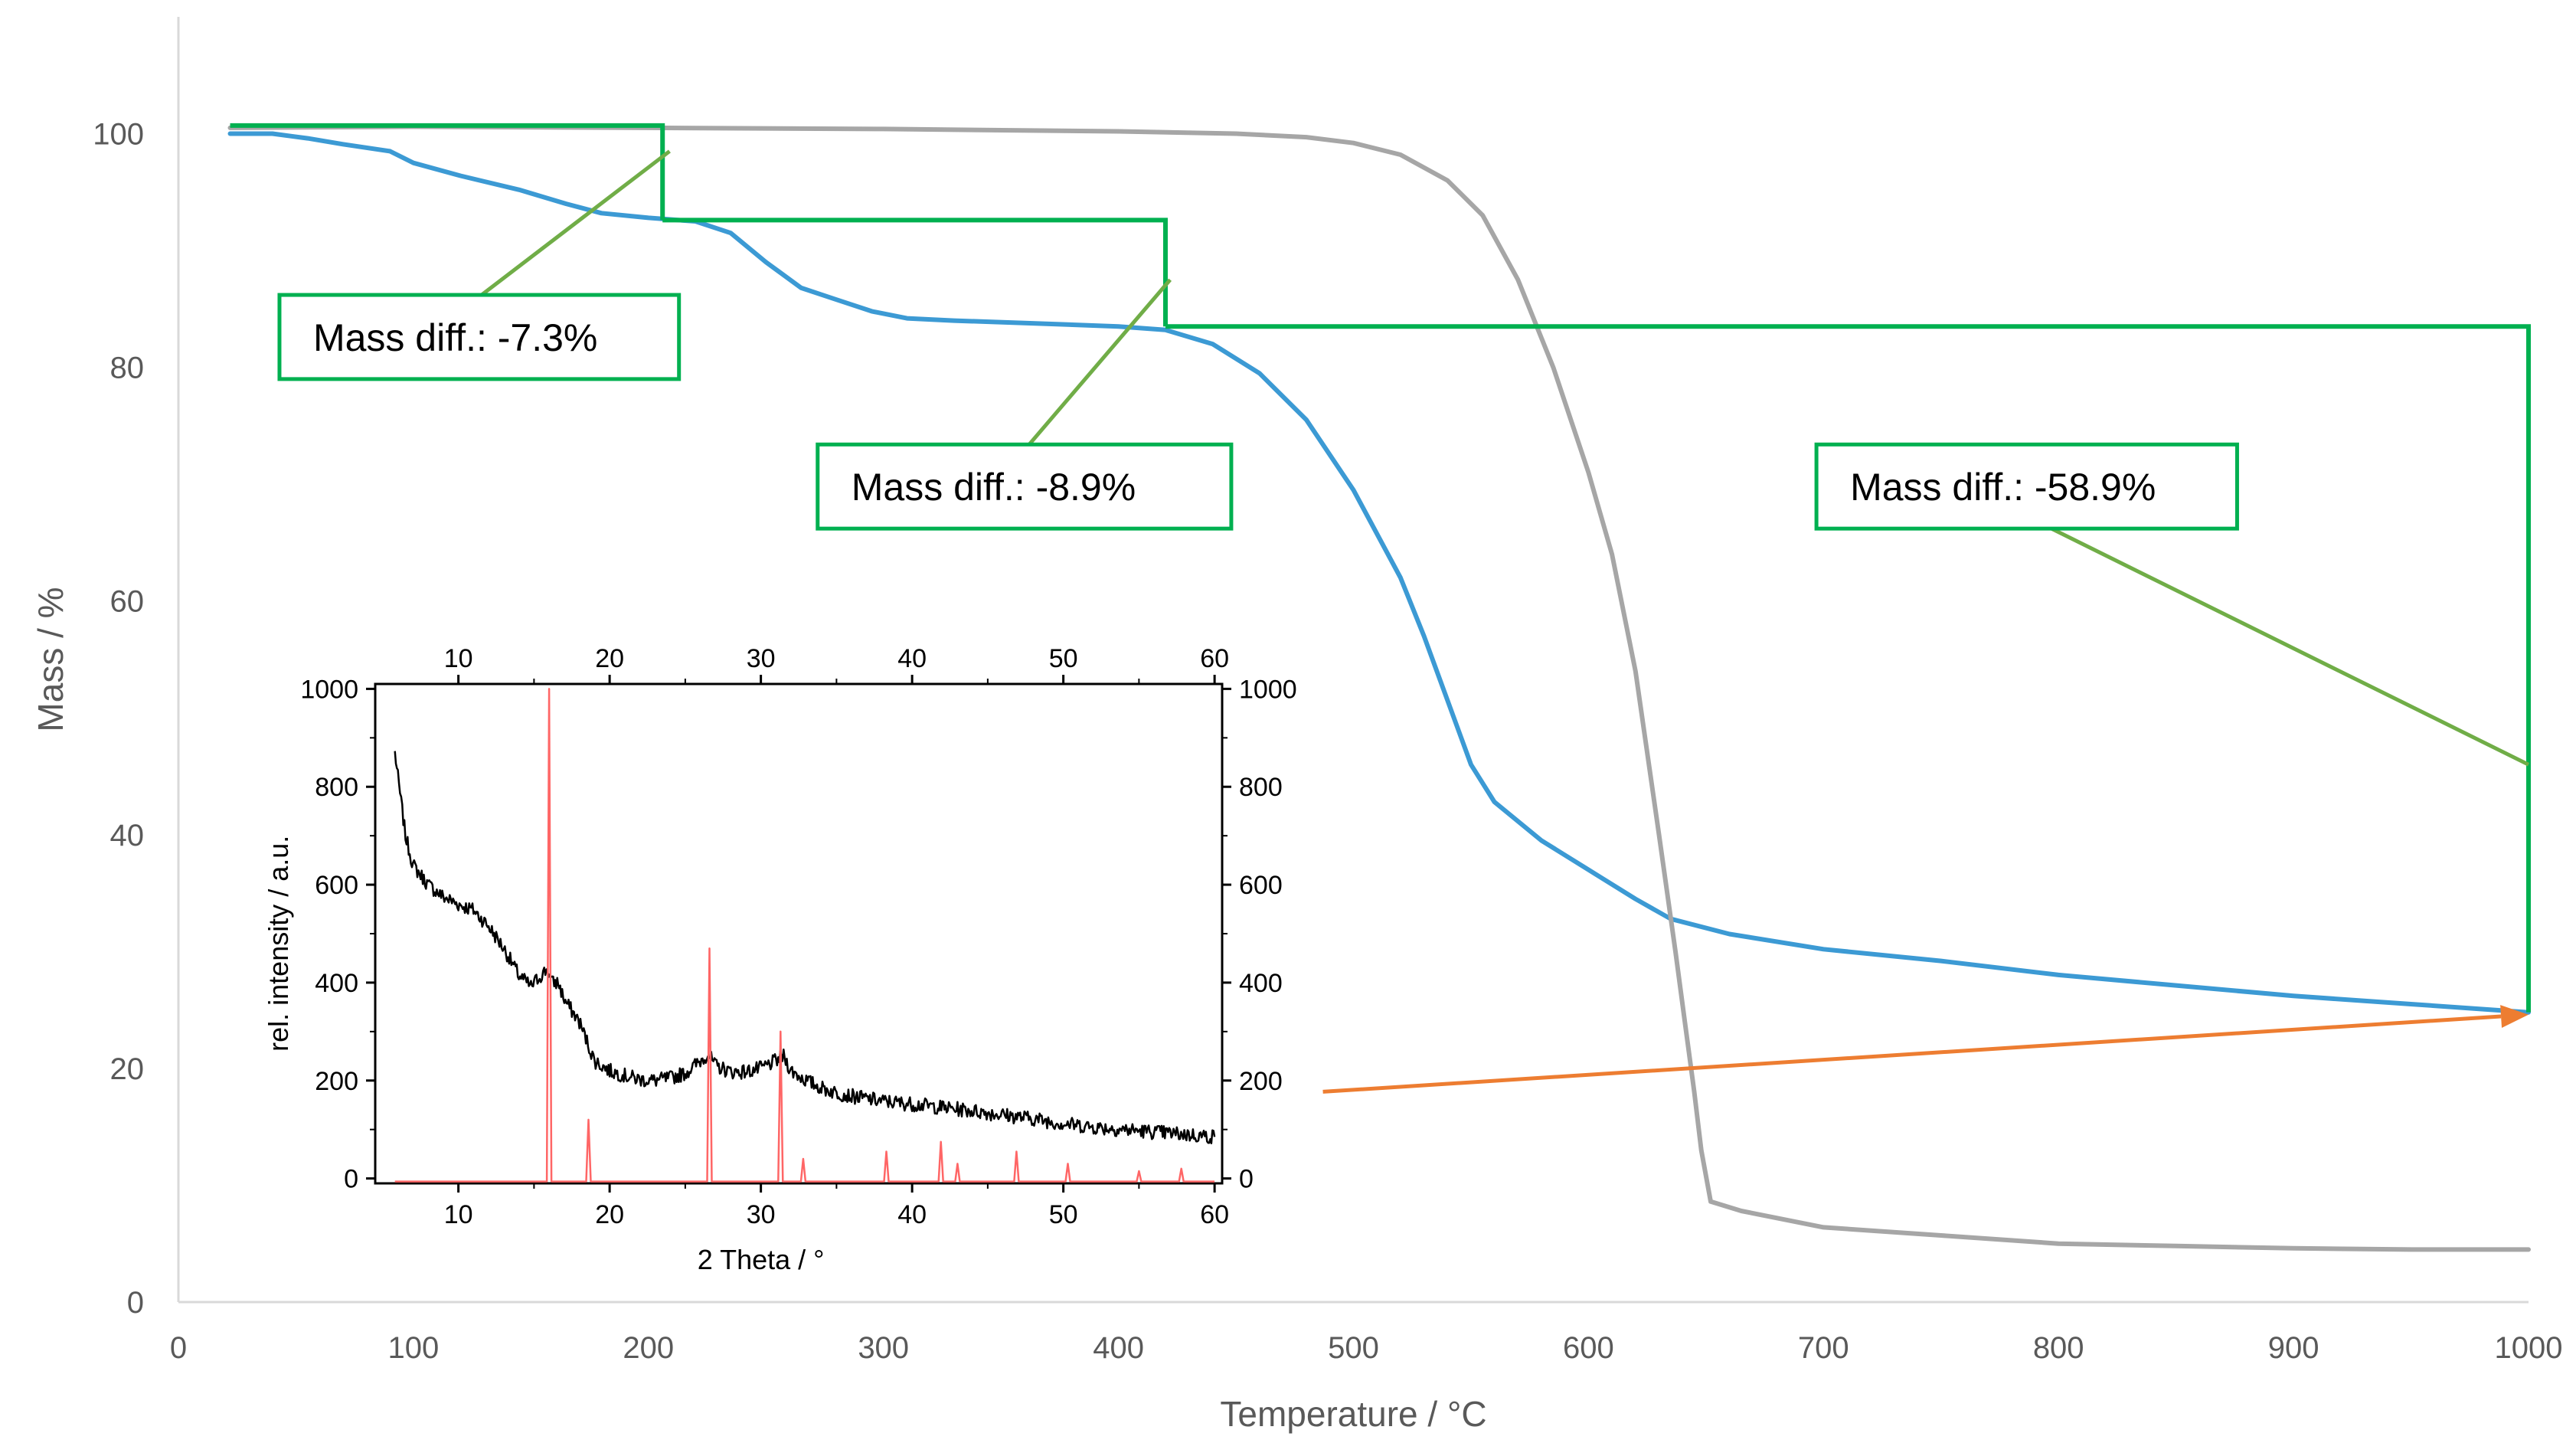 The width and height of the screenshot is (2576, 1443). Describe the element at coordinates (1353, 1348) in the screenshot. I see `x-tick-label: 500` at that location.